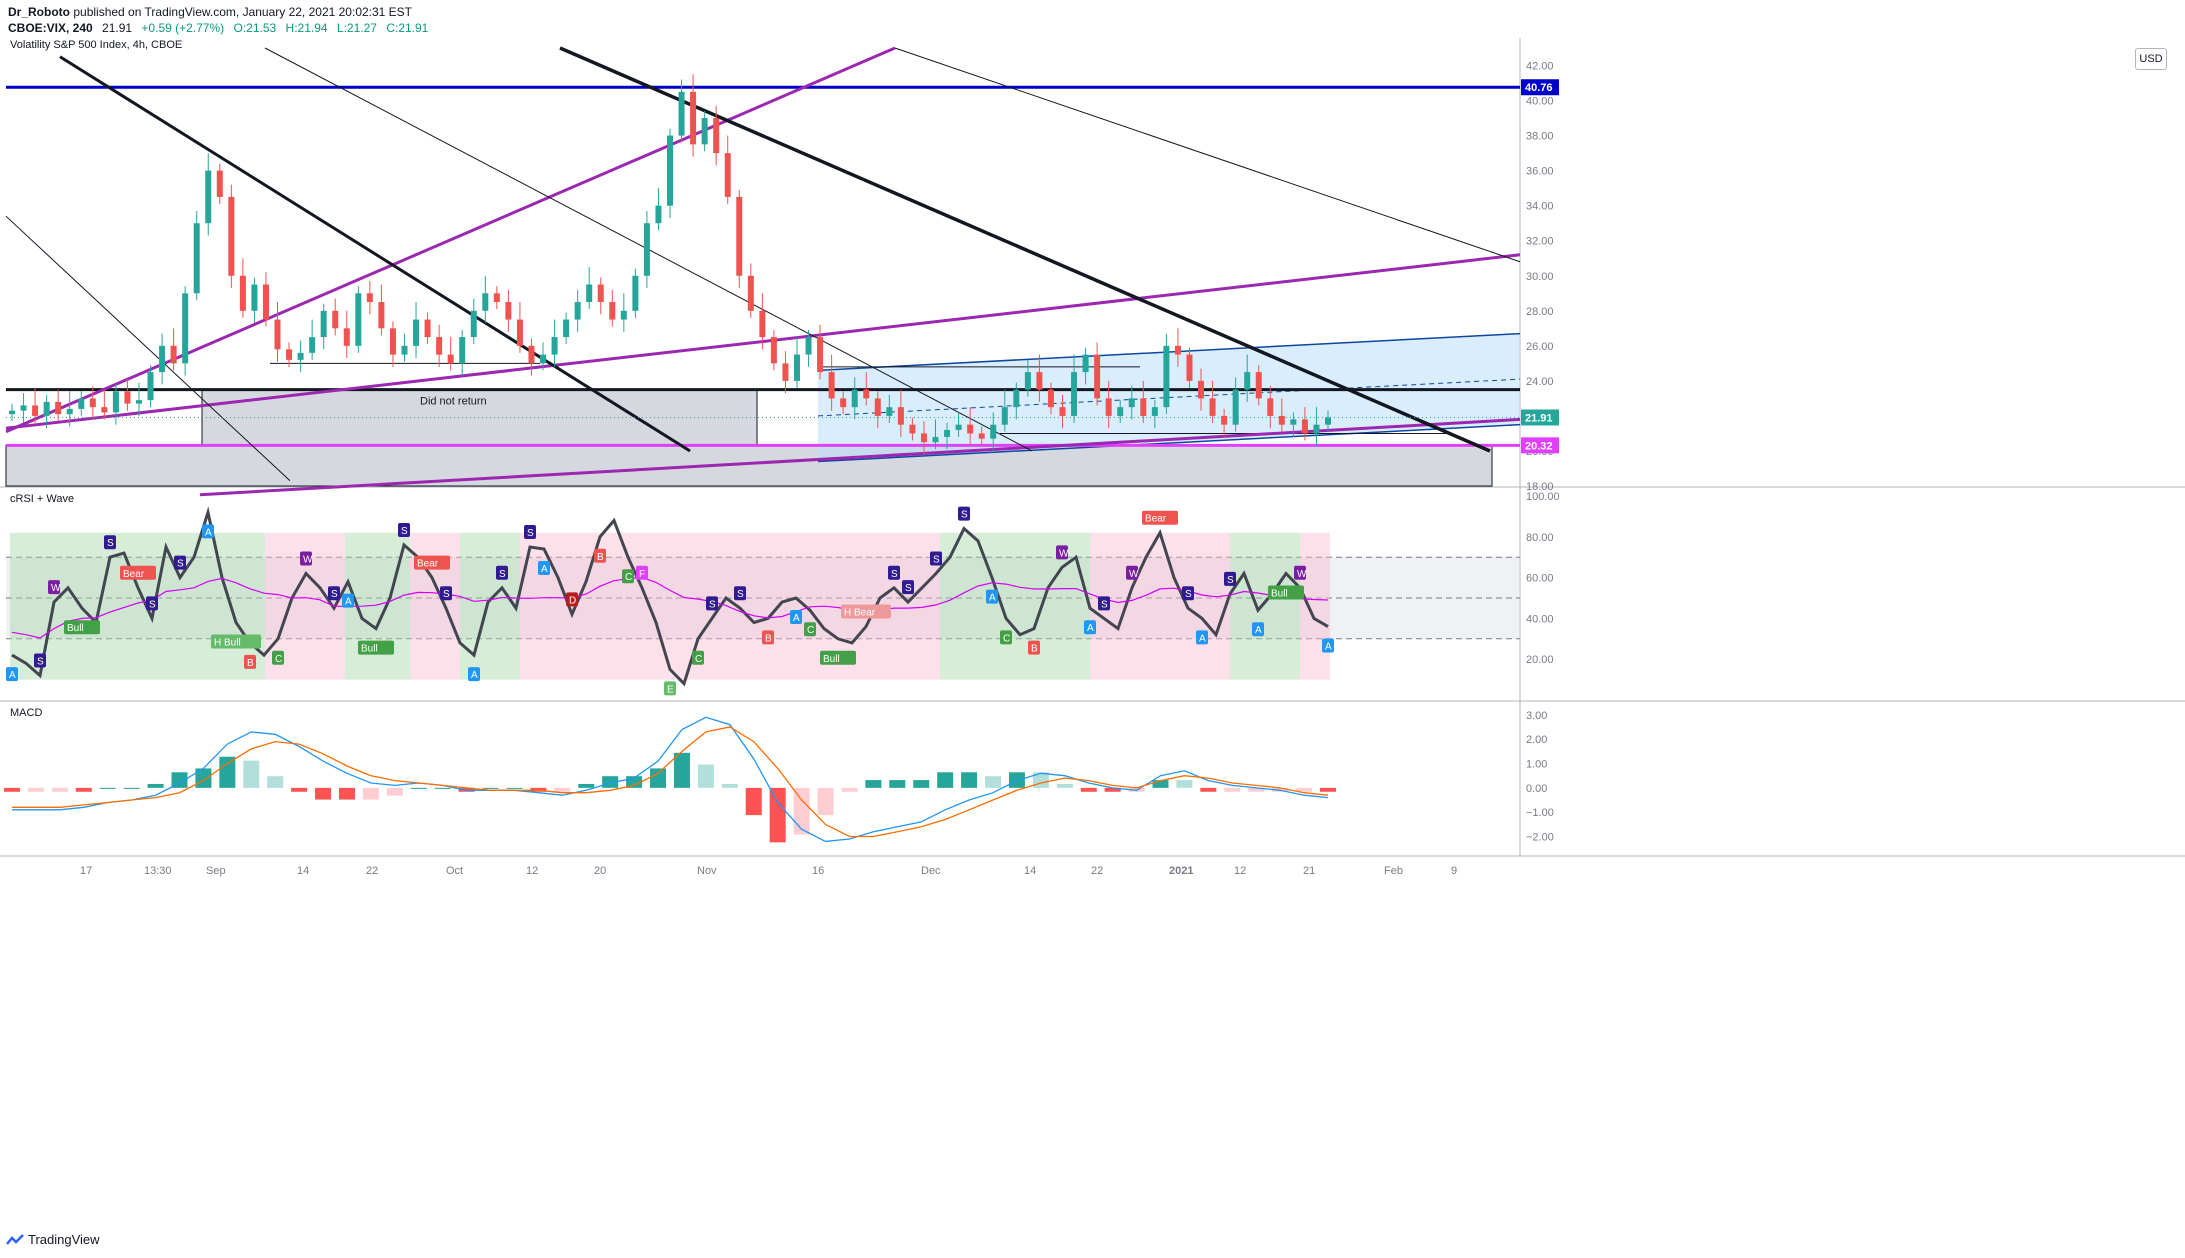 The width and height of the screenshot is (2185, 1258). Describe the element at coordinates (1097, 871) in the screenshot. I see `time-tick-label: 22` at that location.